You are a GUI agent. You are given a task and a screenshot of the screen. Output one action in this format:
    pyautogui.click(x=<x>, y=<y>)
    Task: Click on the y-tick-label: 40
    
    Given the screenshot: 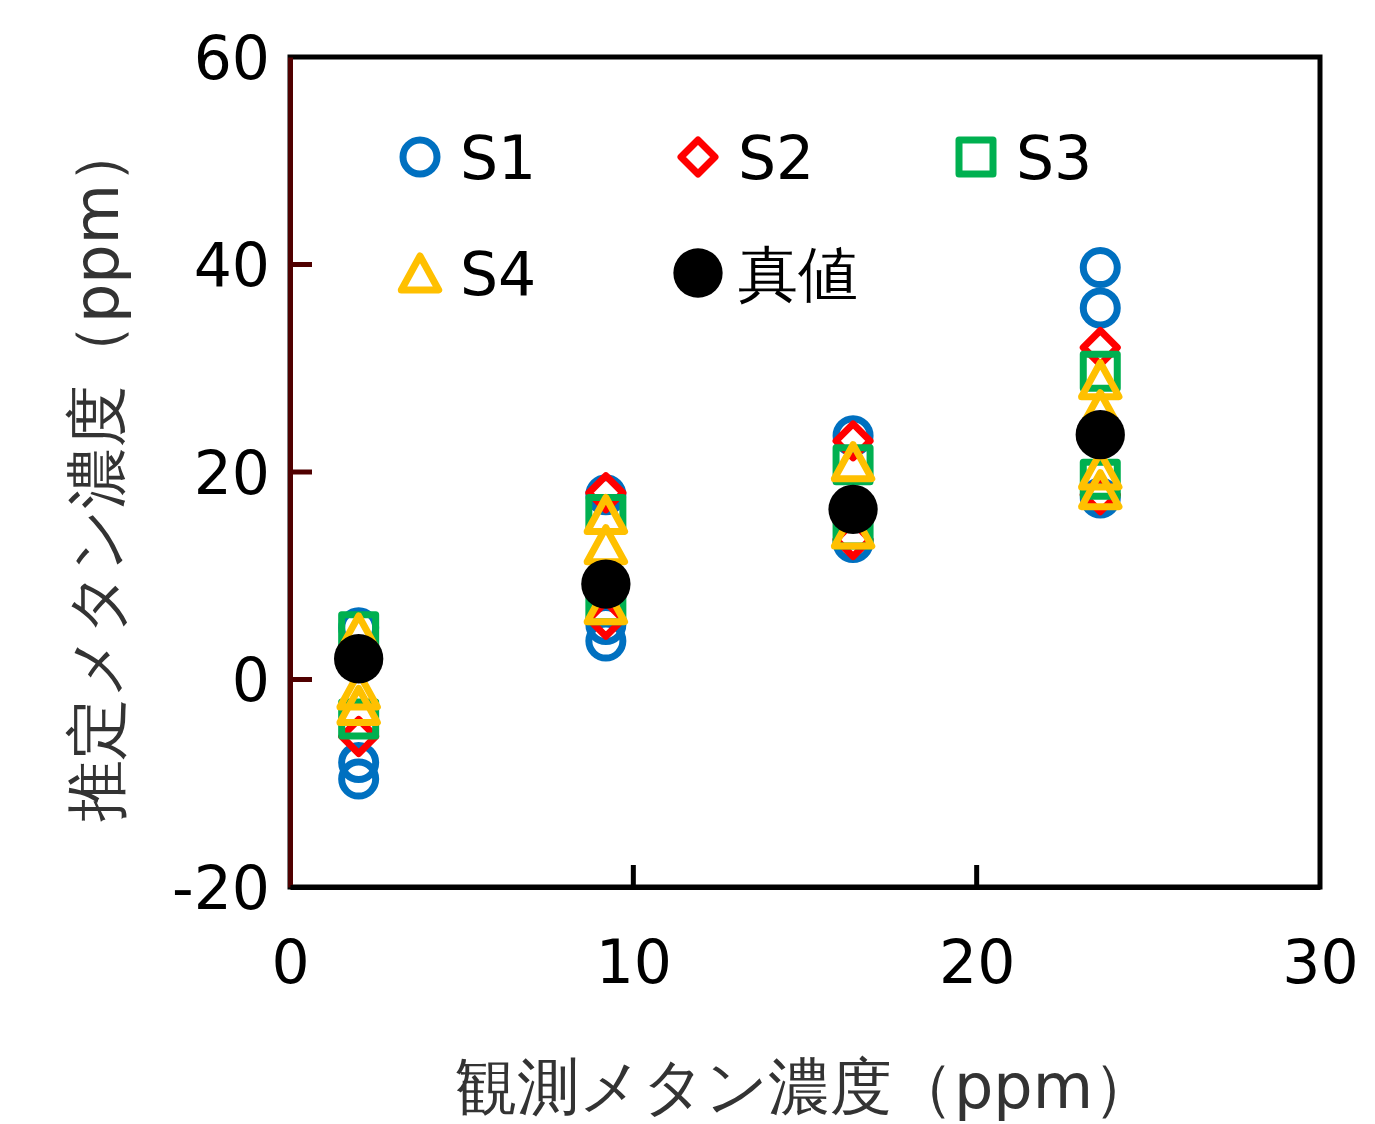 What is the action you would take?
    pyautogui.click(x=231, y=265)
    